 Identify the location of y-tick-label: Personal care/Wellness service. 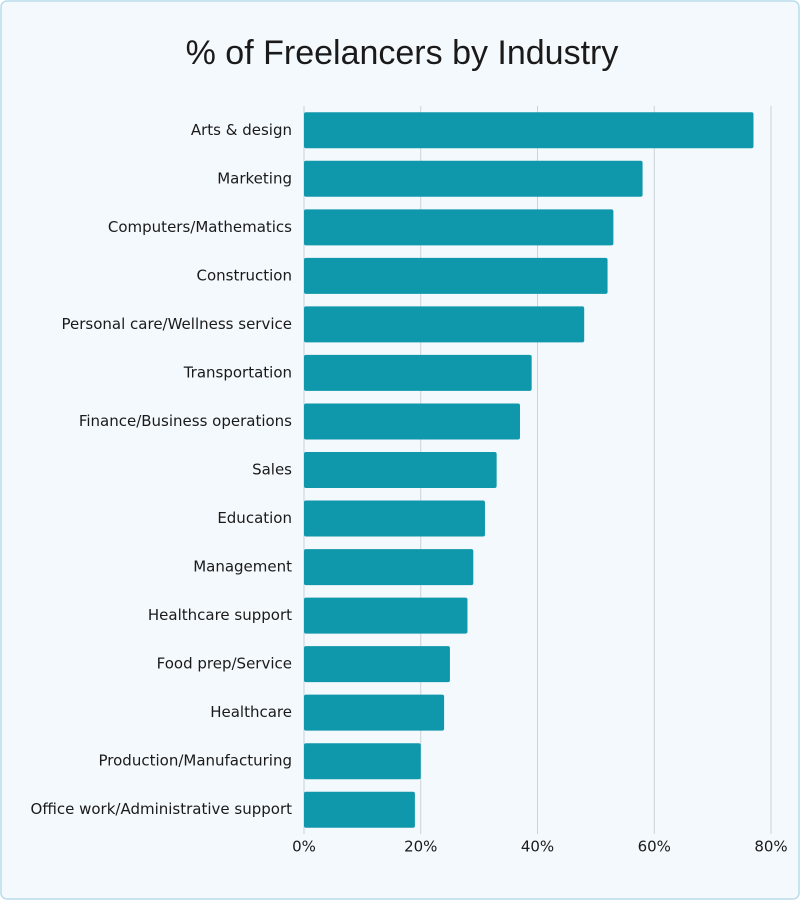
(177, 324).